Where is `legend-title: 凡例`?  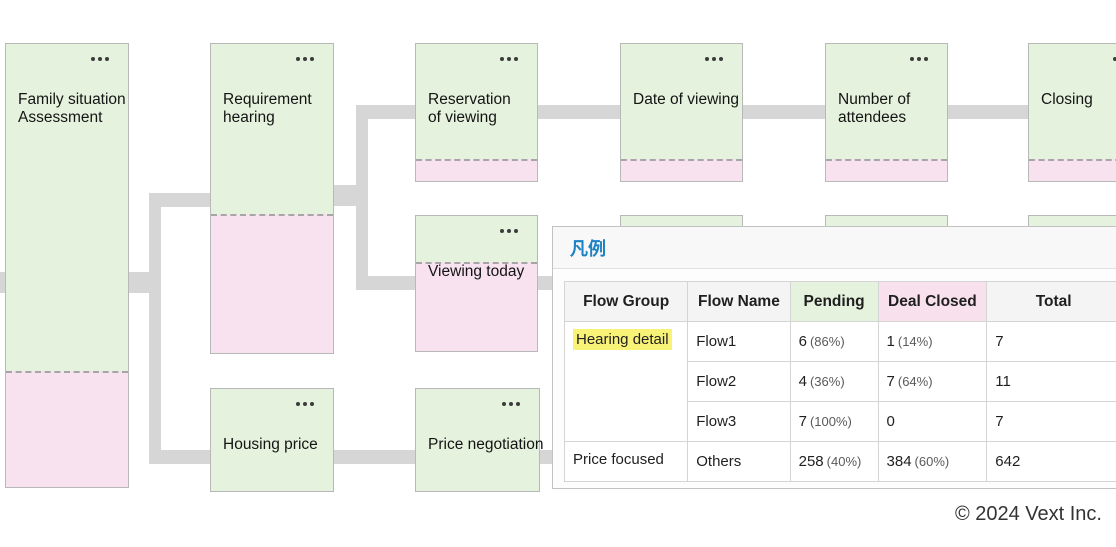
legend-title: 凡例 is located at coordinates (588, 248).